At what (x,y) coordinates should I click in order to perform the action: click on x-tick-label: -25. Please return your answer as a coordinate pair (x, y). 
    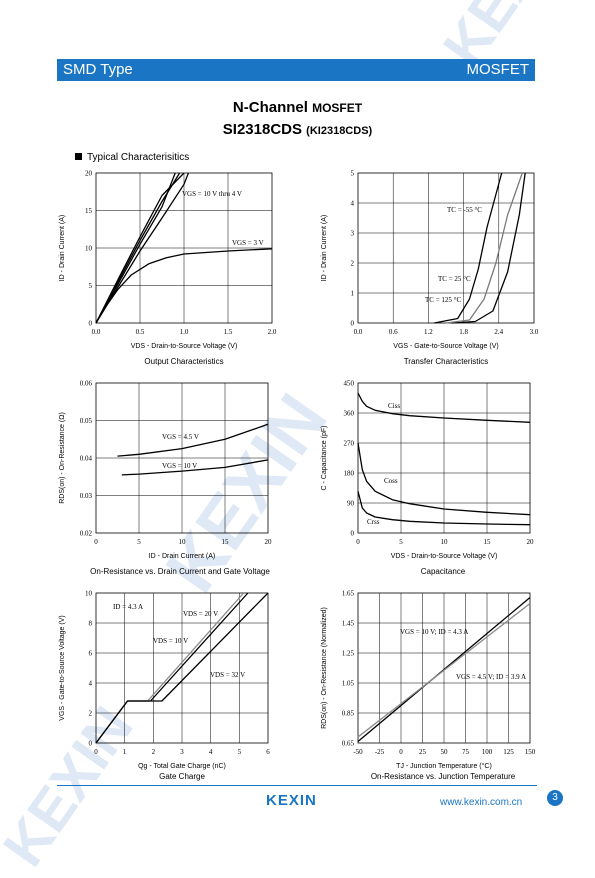
    Looking at the image, I should click on (380, 752).